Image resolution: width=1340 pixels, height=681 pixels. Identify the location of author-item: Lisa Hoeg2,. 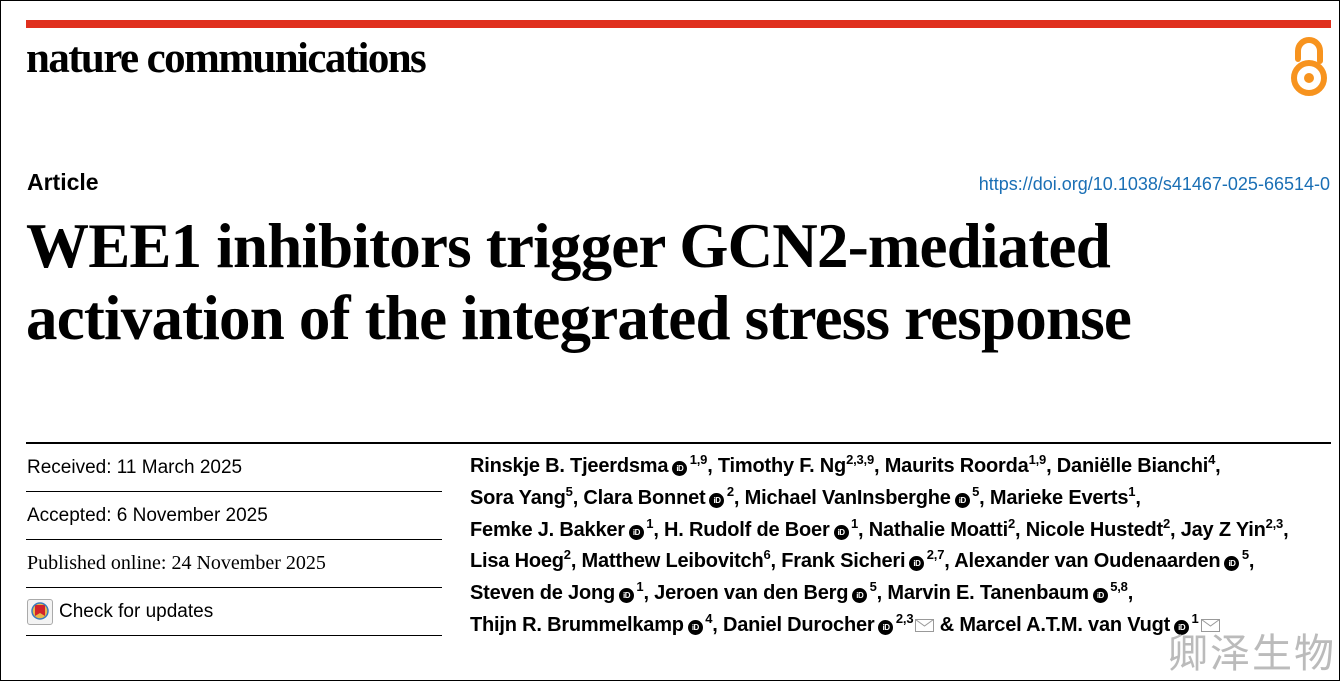
(523, 560).